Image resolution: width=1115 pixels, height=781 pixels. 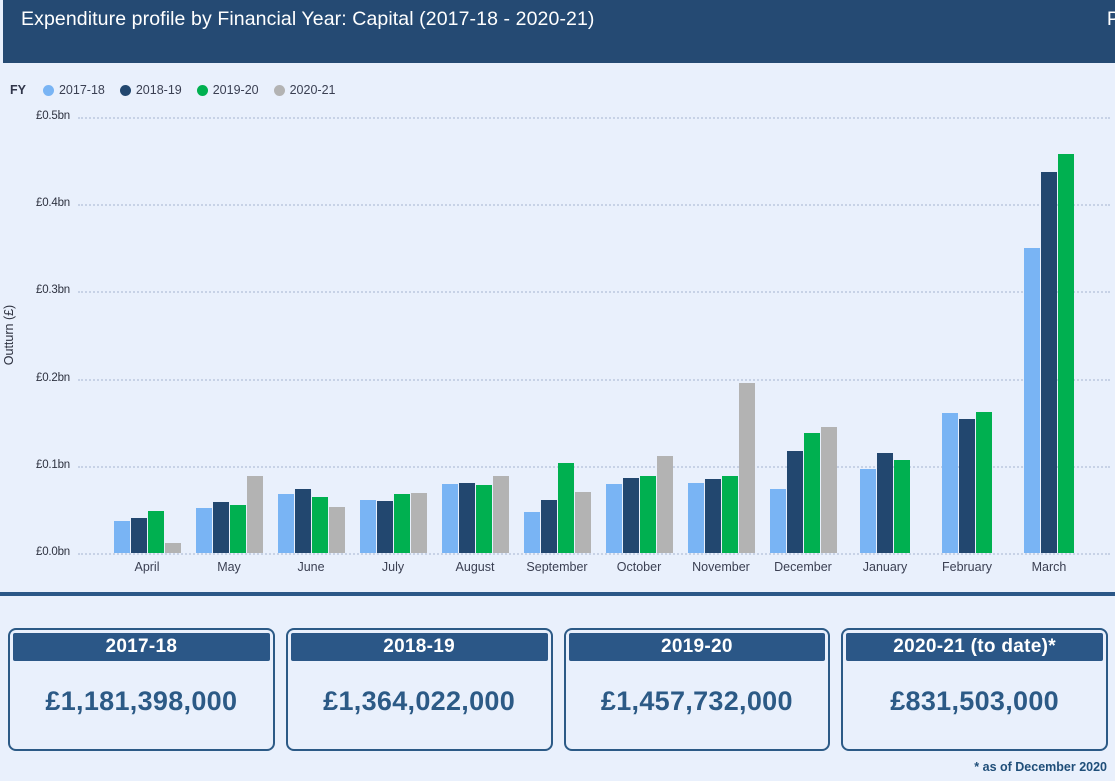 I want to click on x-axis-label-may: May, so click(x=229, y=567).